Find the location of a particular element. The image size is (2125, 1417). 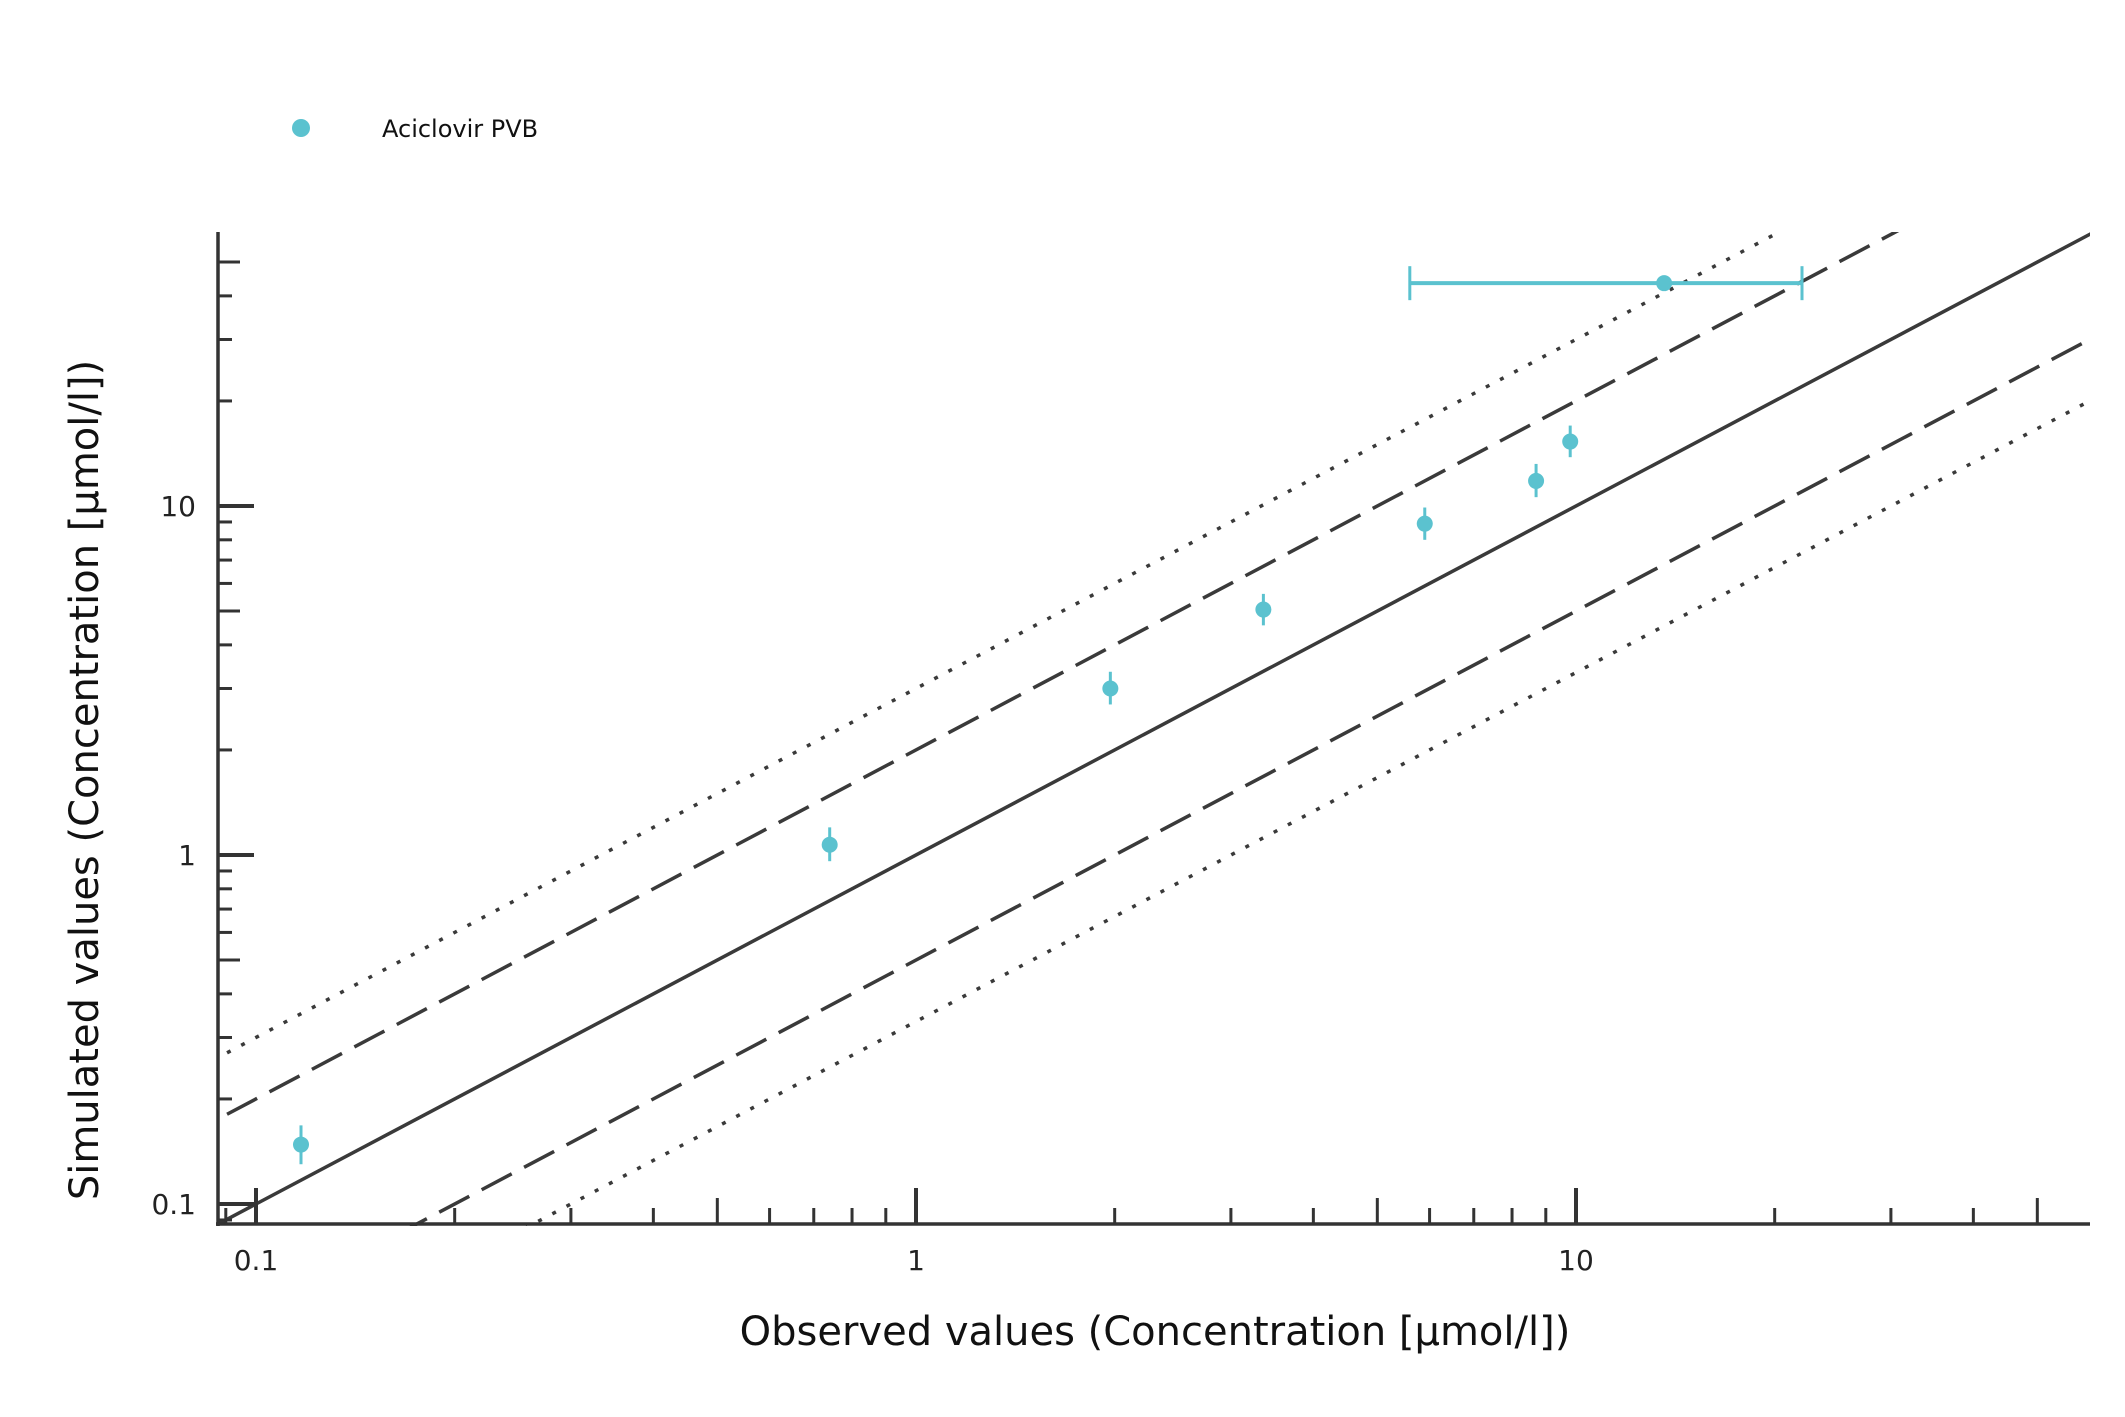

x-tick-label: 10 is located at coordinates (1576, 1260).